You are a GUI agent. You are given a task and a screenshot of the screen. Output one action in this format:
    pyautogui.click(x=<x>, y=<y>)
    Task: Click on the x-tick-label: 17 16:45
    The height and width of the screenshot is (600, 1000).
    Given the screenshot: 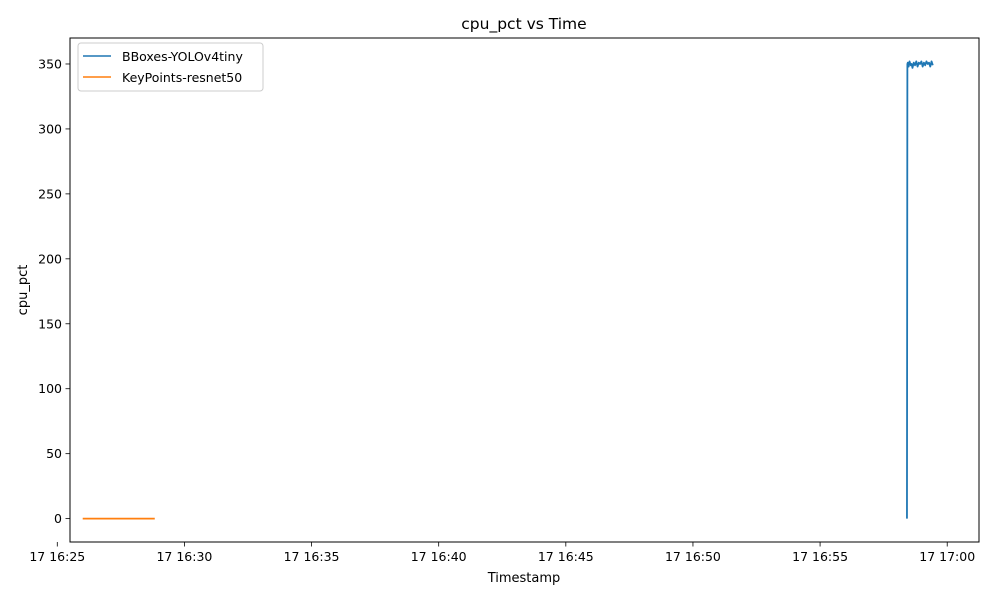 What is the action you would take?
    pyautogui.click(x=566, y=556)
    